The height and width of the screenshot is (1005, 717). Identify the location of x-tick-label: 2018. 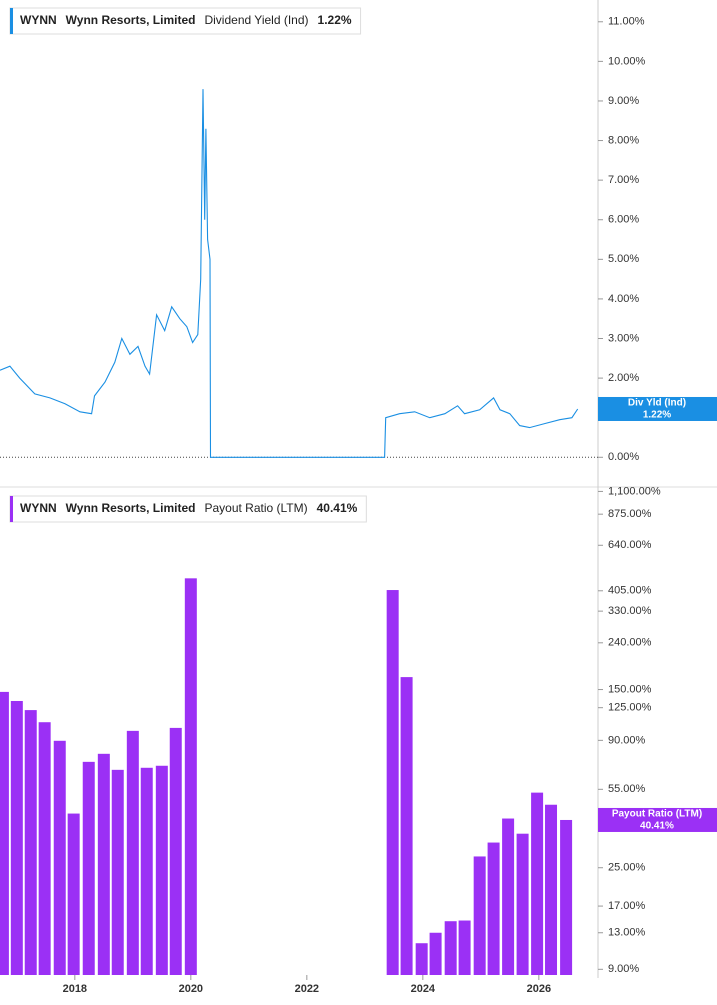
(75, 989).